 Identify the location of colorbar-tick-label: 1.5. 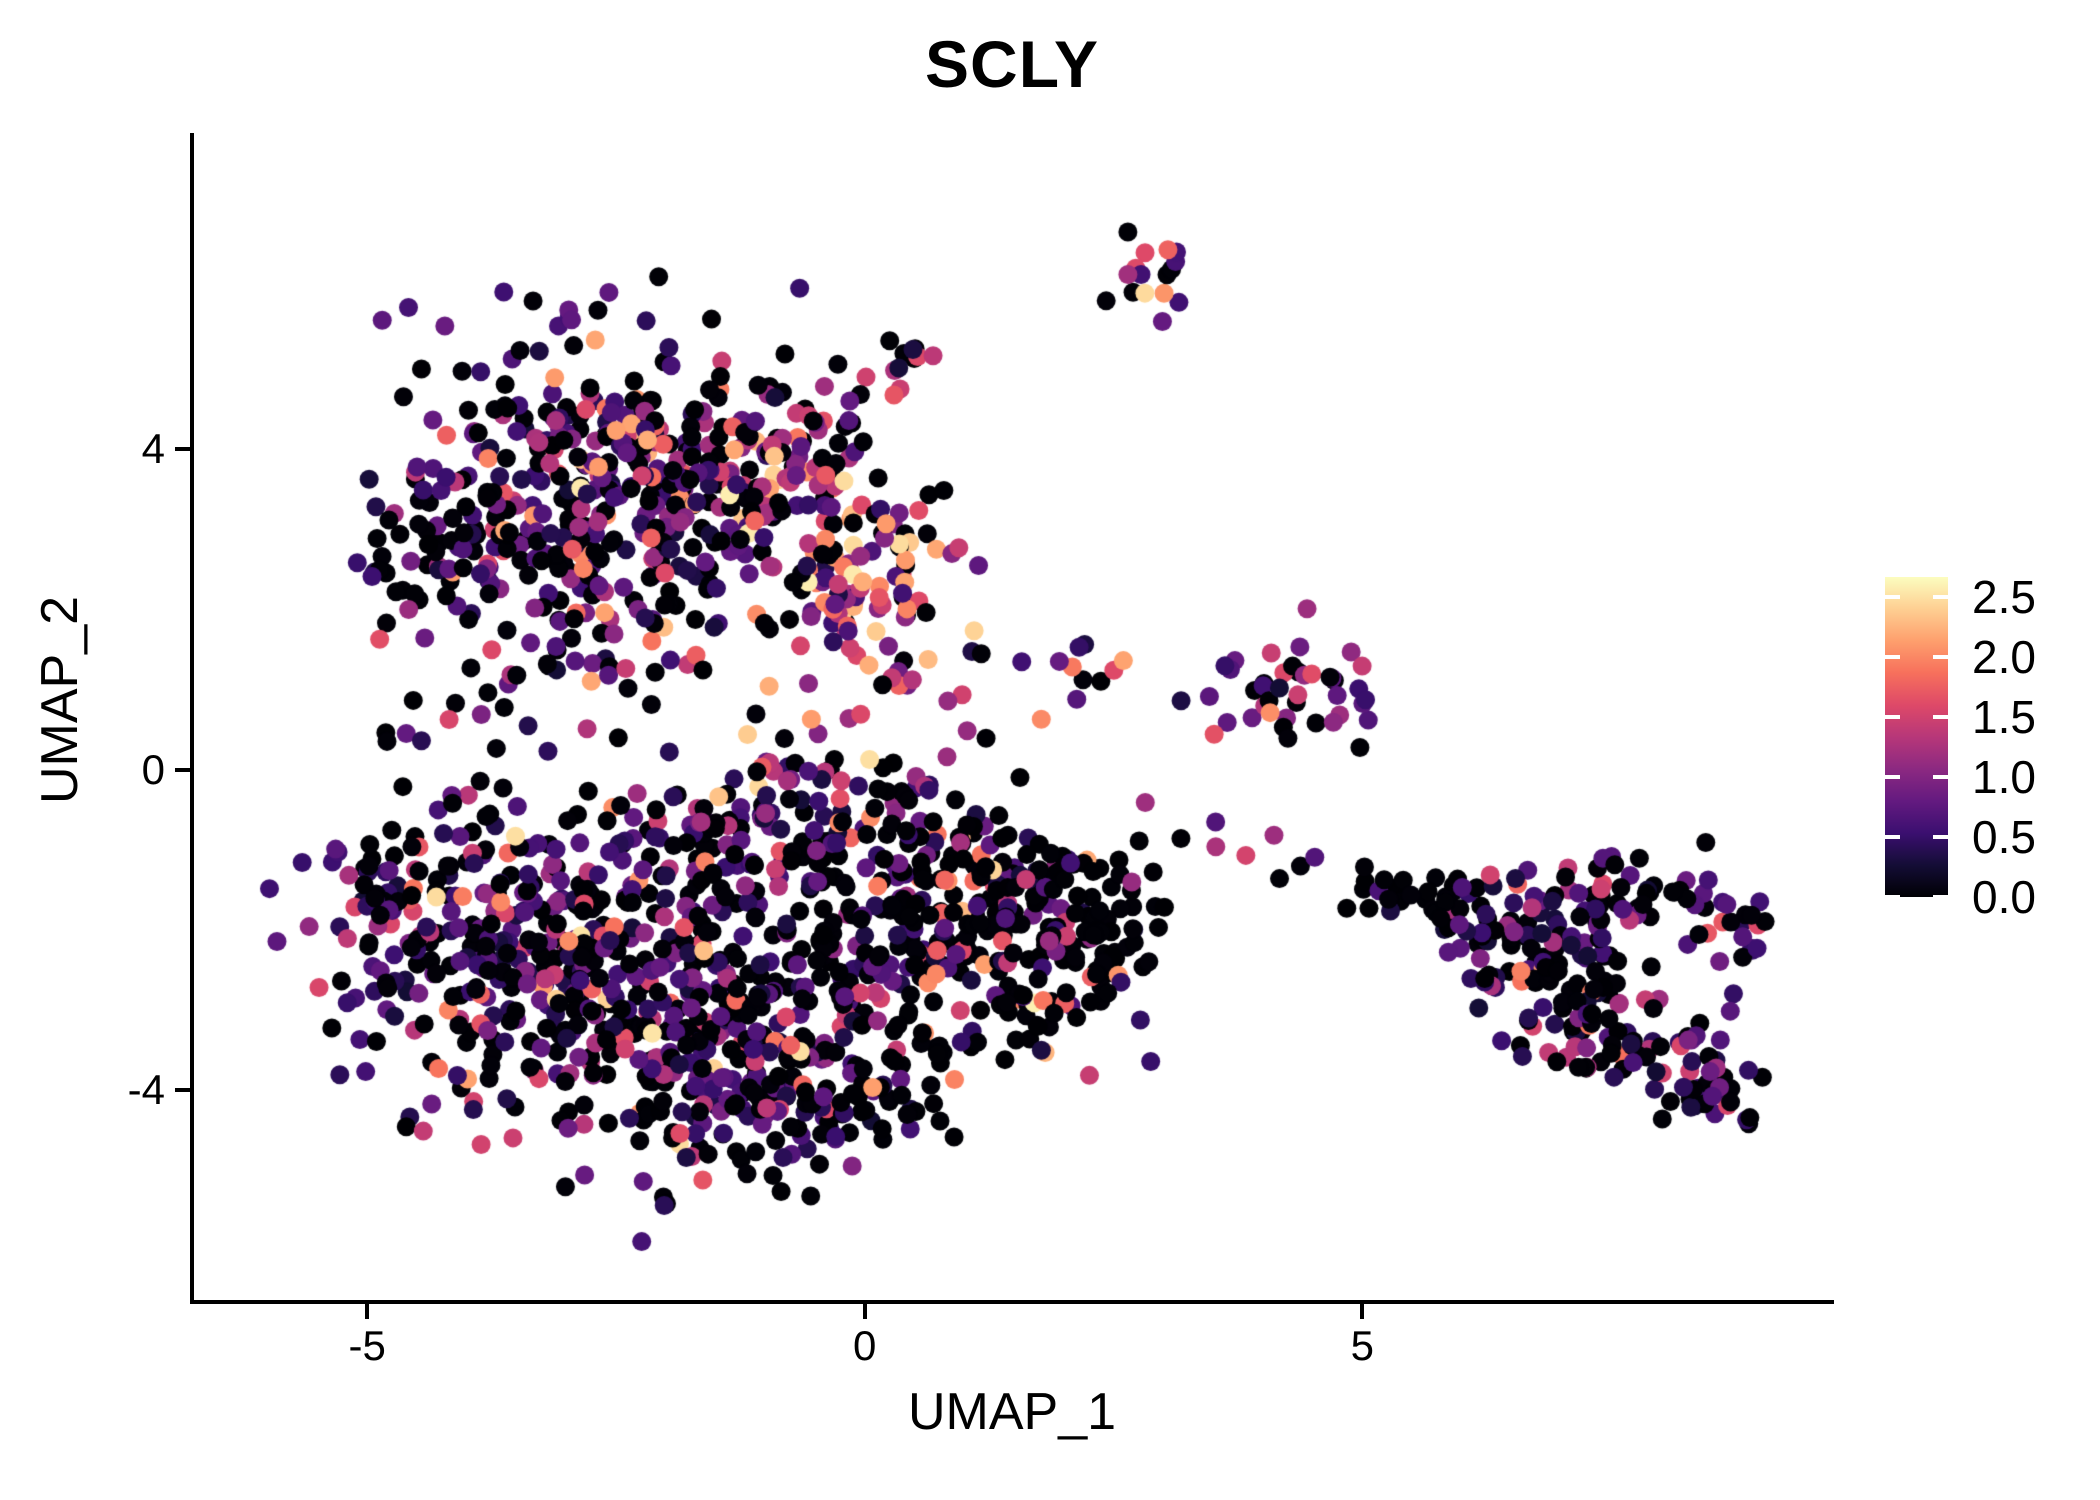
(2004, 717).